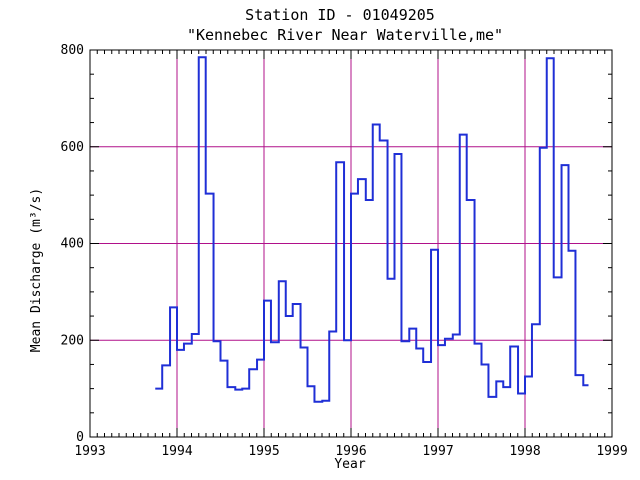 This screenshot has height=480, width=640. What do you see at coordinates (349, 464) in the screenshot?
I see `x-axis-label: Year` at bounding box center [349, 464].